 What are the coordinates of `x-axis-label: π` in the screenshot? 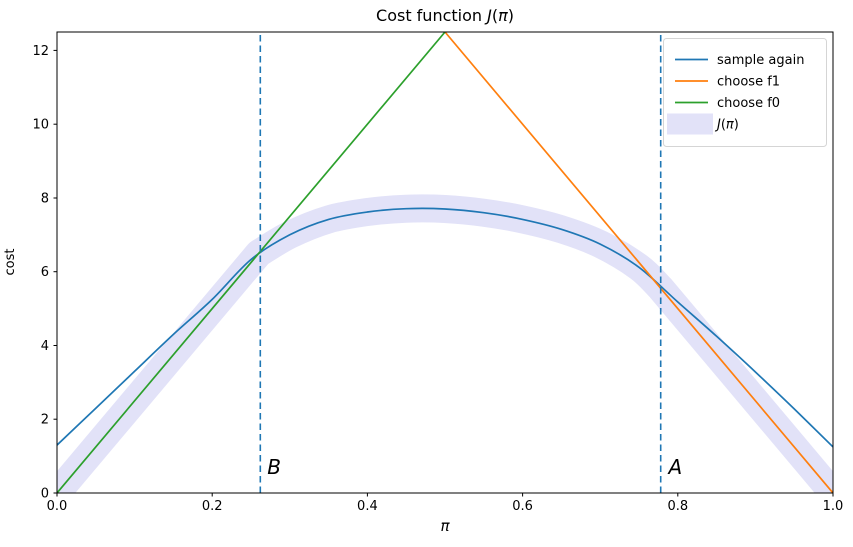 It's located at (445, 526).